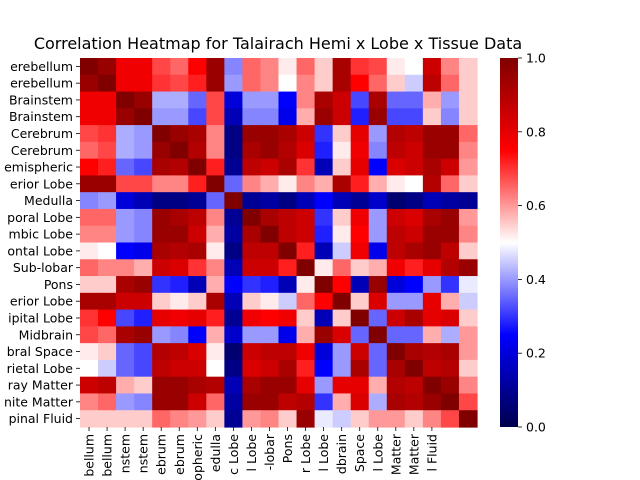  What do you see at coordinates (125, 453) in the screenshot?
I see `column-label: nstem` at bounding box center [125, 453].